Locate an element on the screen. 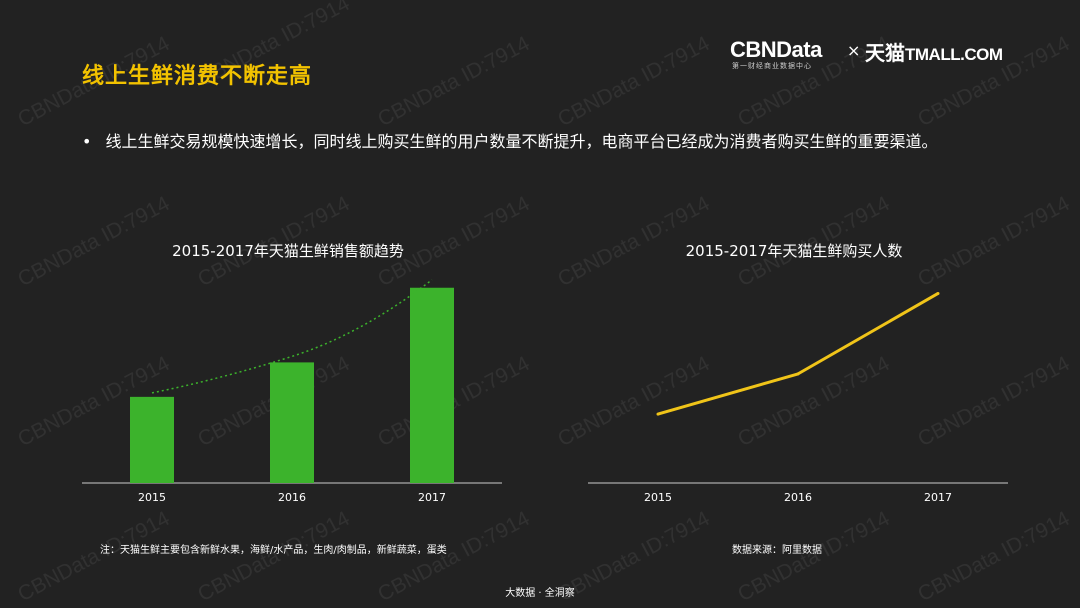 This screenshot has height=608, width=1080. bar-2017 is located at coordinates (432, 385).